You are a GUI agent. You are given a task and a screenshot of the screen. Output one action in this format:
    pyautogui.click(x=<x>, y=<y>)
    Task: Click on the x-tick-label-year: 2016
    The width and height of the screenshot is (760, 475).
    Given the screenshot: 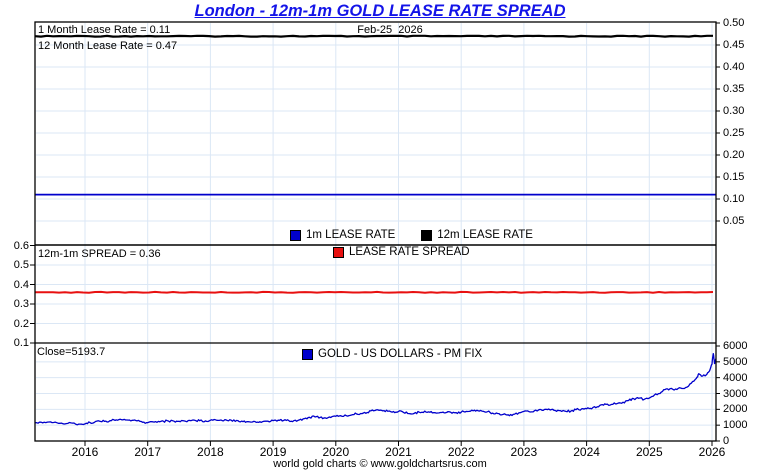 What is the action you would take?
    pyautogui.click(x=85, y=452)
    